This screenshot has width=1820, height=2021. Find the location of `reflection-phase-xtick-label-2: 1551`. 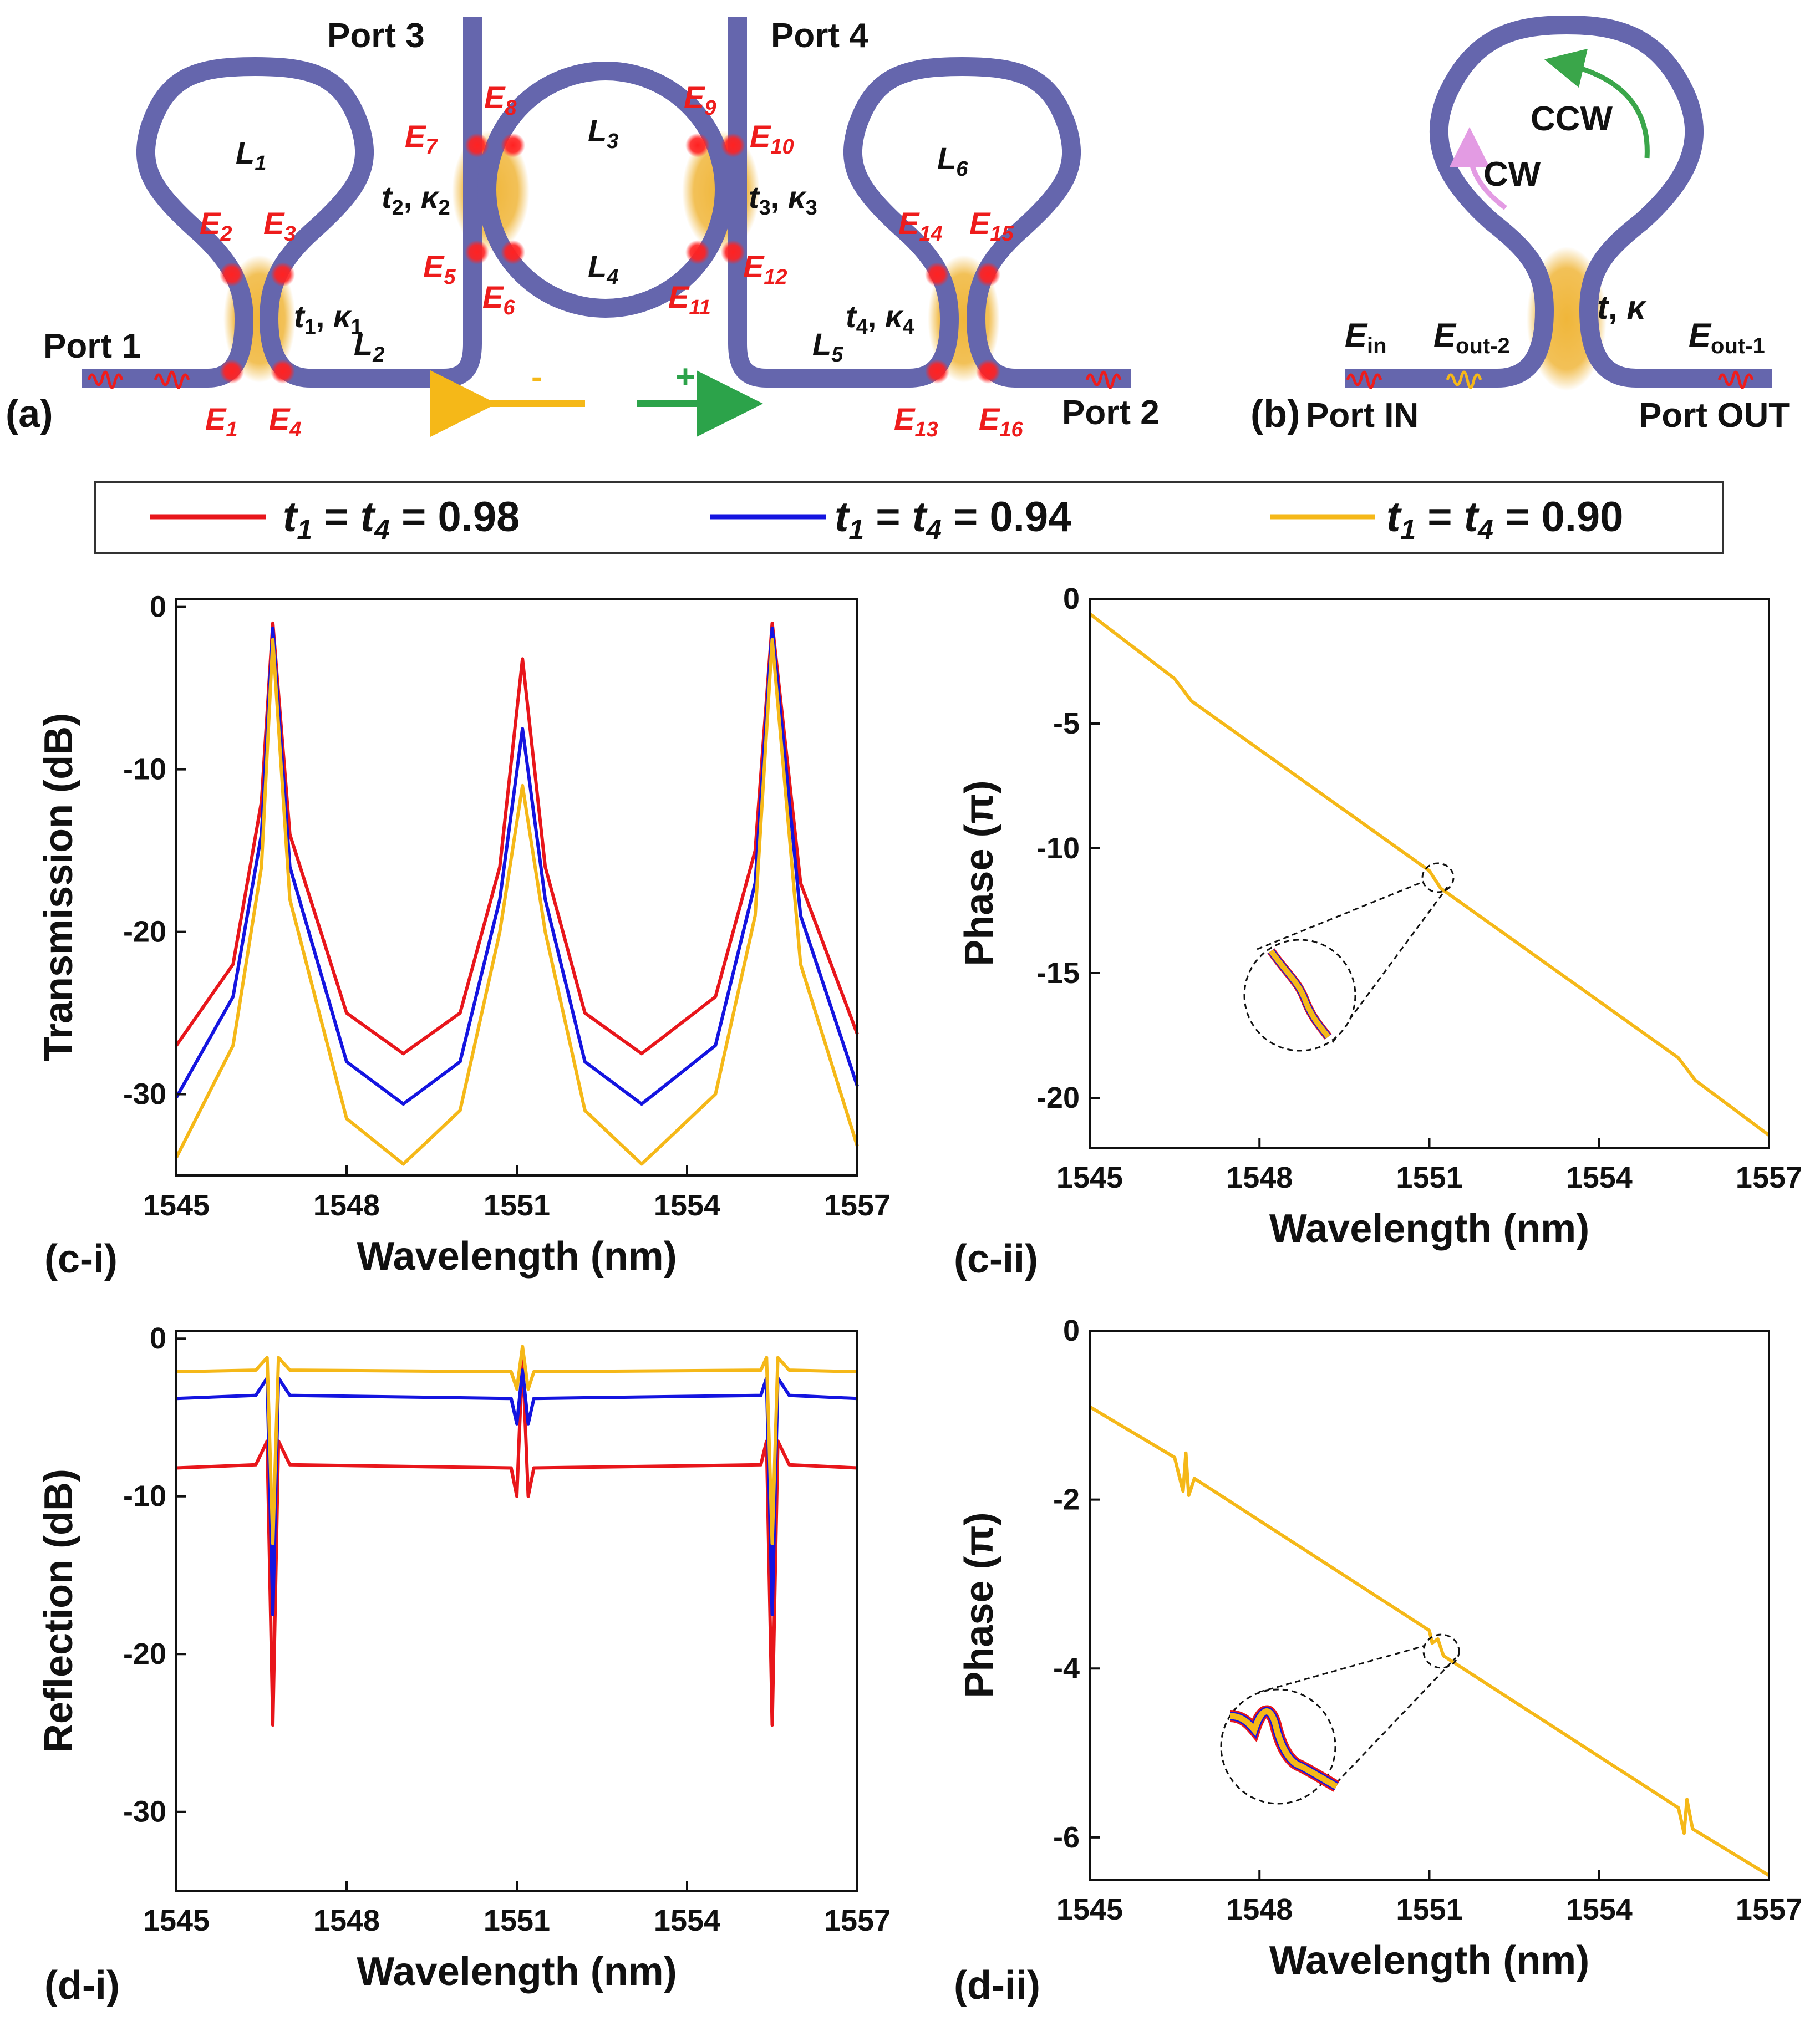

reflection-phase-xtick-label-2: 1551 is located at coordinates (1429, 1910).